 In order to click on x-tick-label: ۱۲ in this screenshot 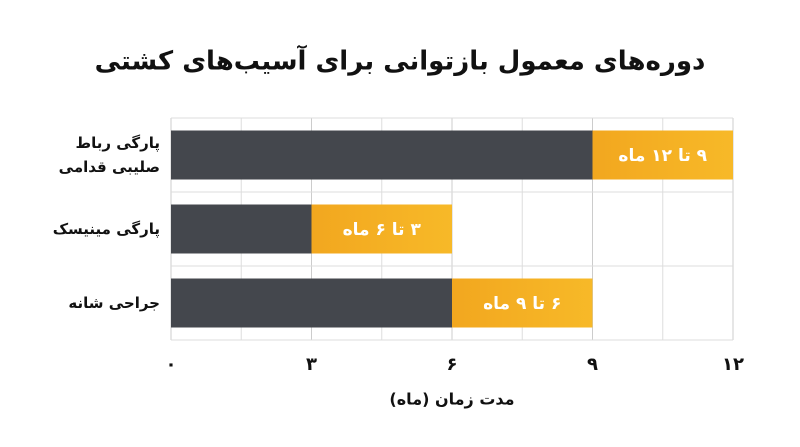, I will do `click(733, 364)`.